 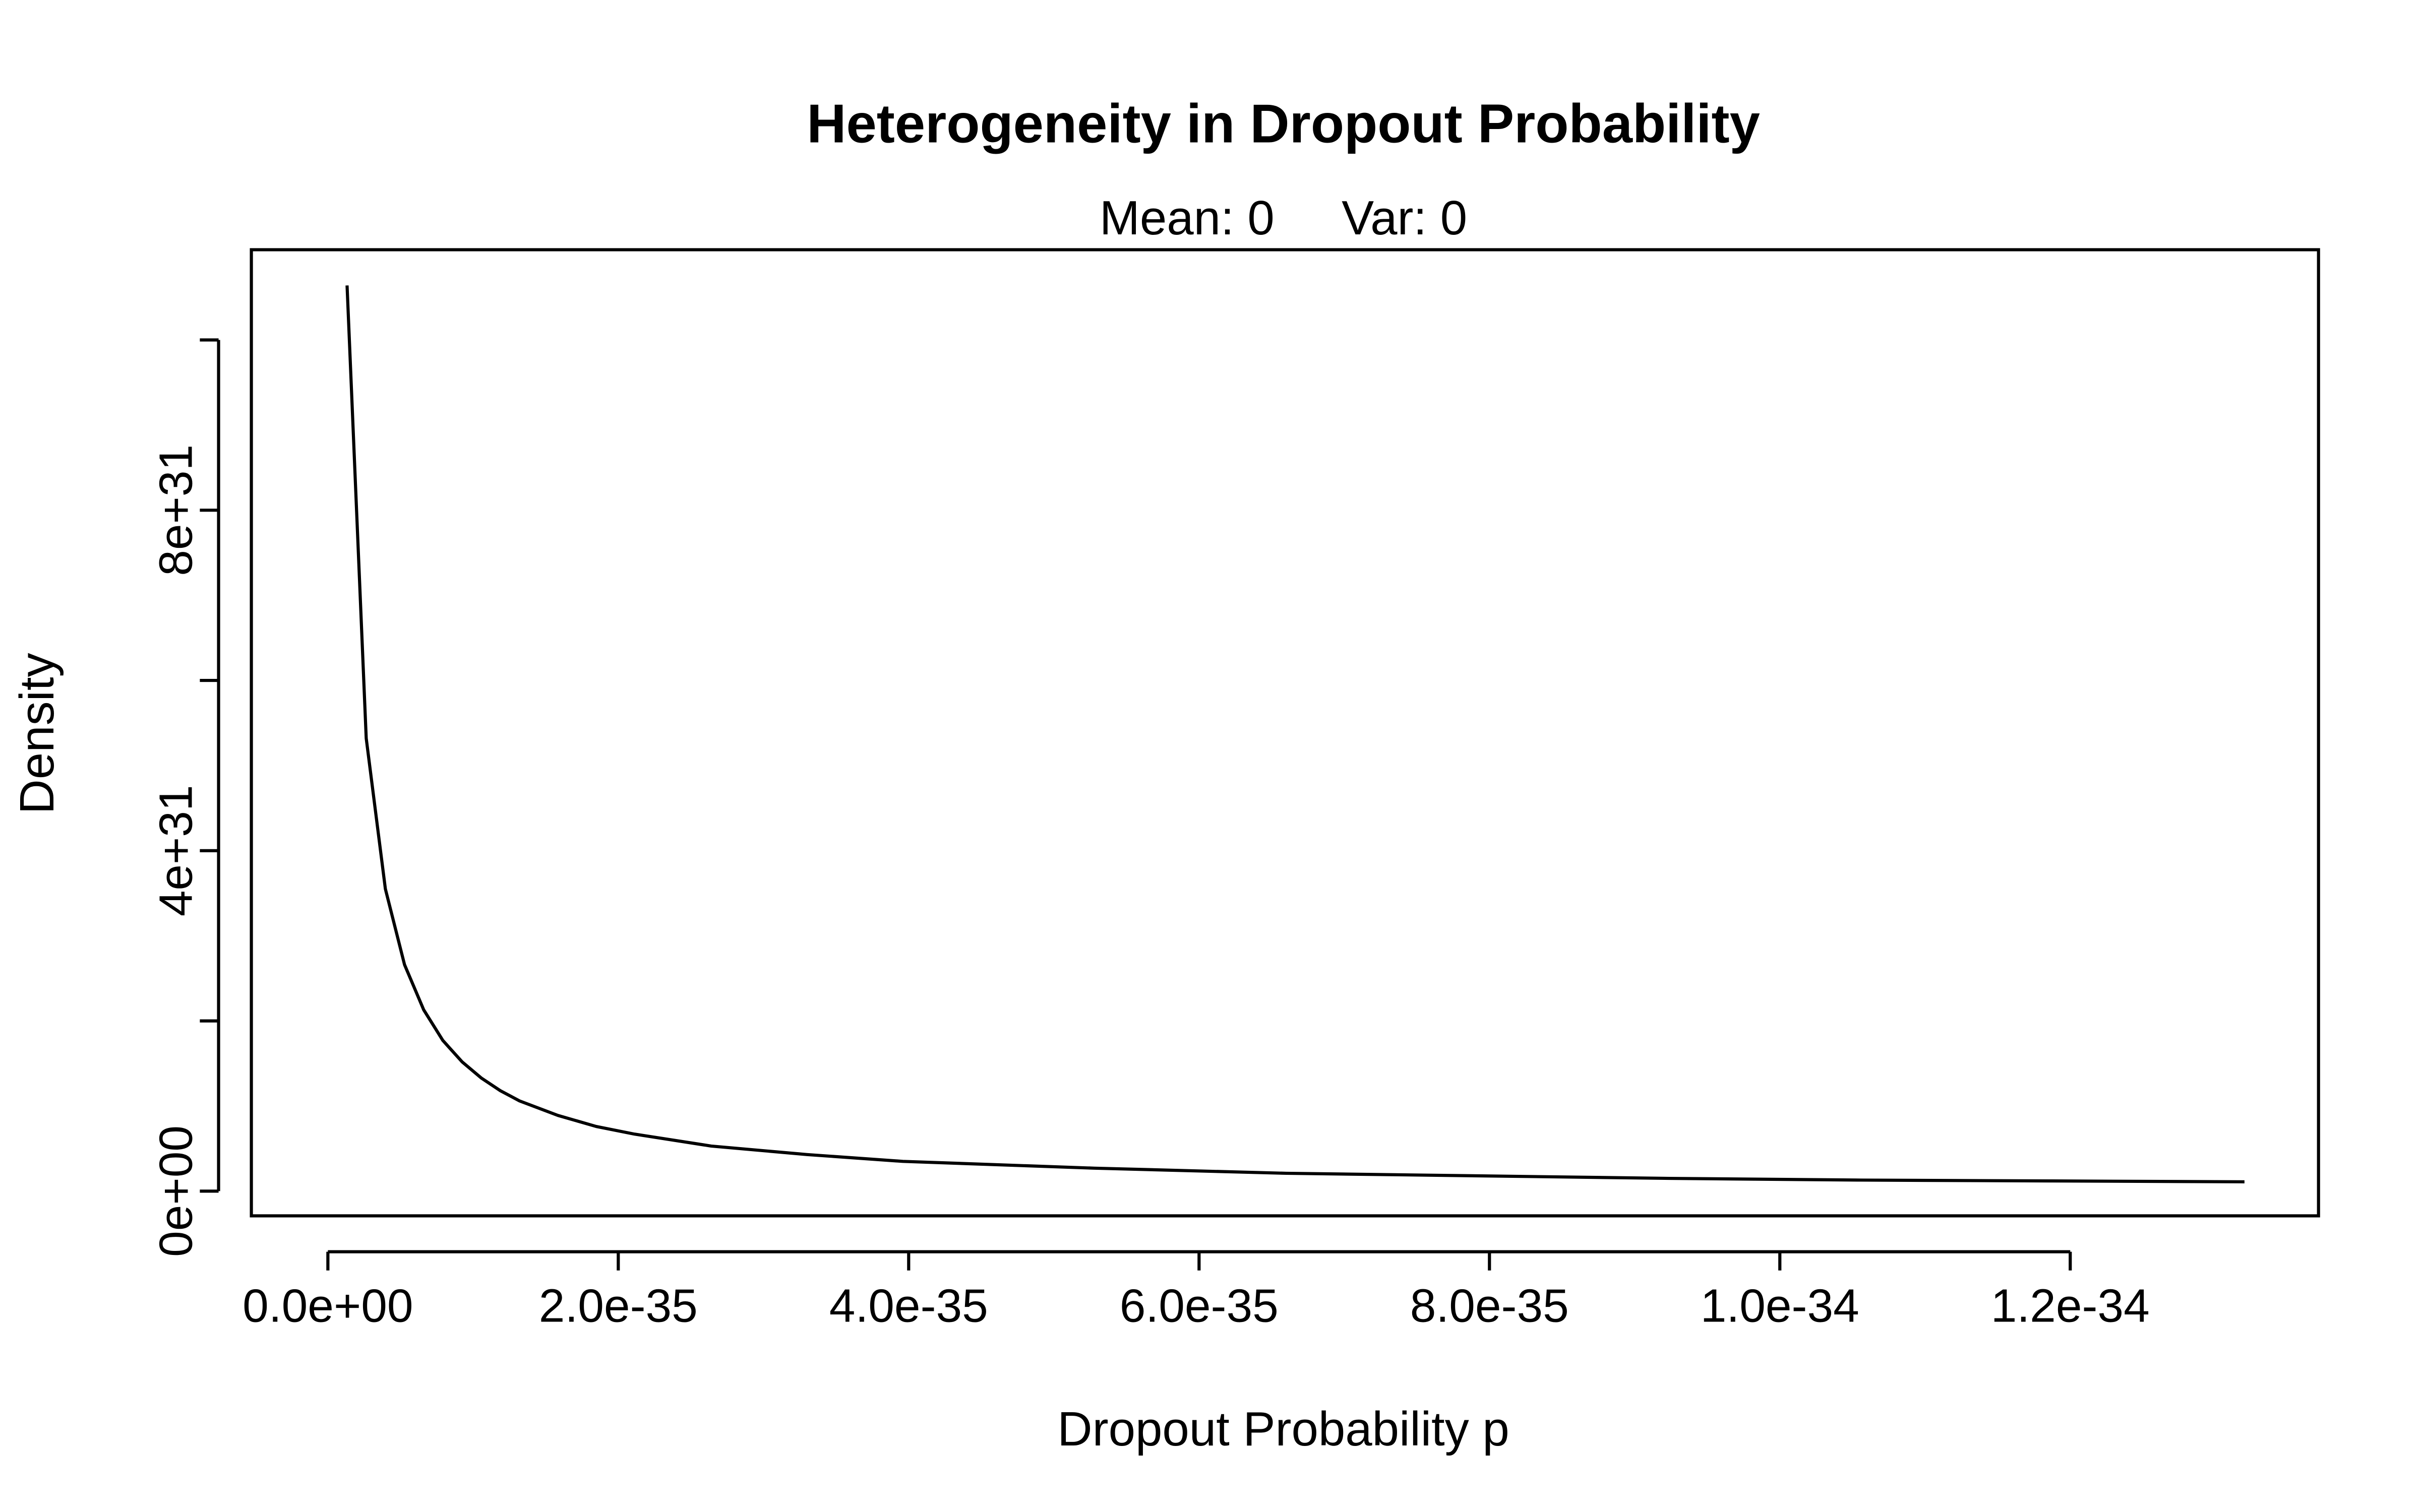 I want to click on y-tick-label: 4e+31, so click(x=176, y=850).